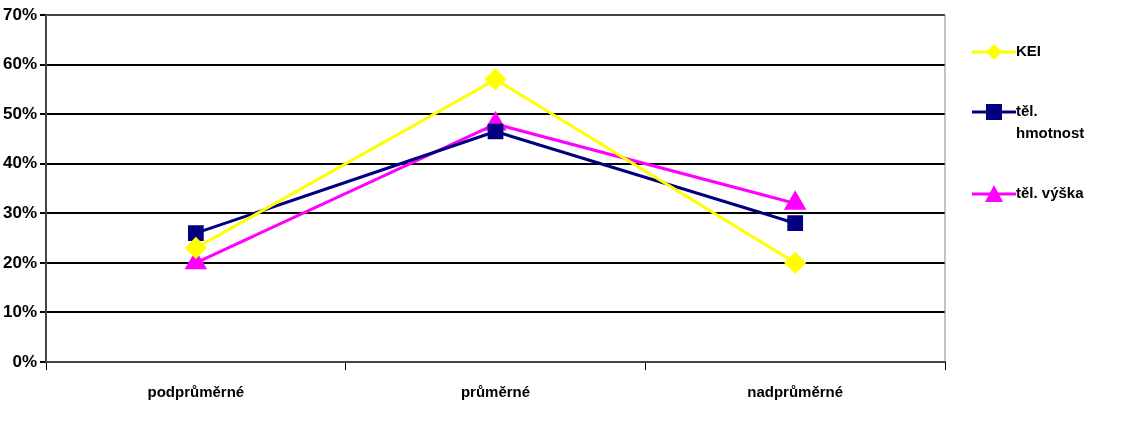 Image resolution: width=1138 pixels, height=426 pixels. Describe the element at coordinates (1050, 193) in the screenshot. I see `legend-label: těl. výška` at that location.